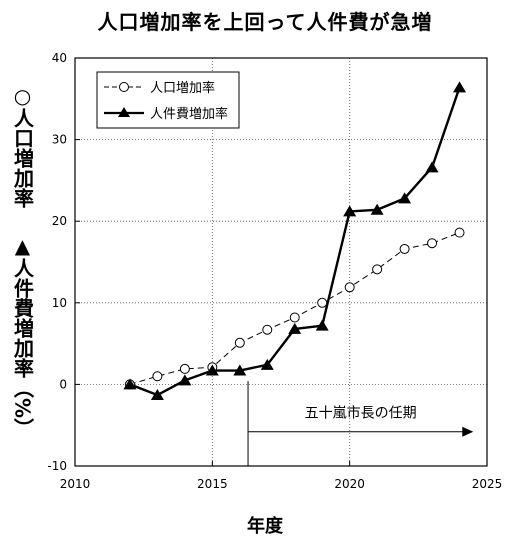 The height and width of the screenshot is (544, 530). Describe the element at coordinates (63, 262) in the screenshot. I see `y-axis-ticks: -10 0 10 20 30 40` at that location.